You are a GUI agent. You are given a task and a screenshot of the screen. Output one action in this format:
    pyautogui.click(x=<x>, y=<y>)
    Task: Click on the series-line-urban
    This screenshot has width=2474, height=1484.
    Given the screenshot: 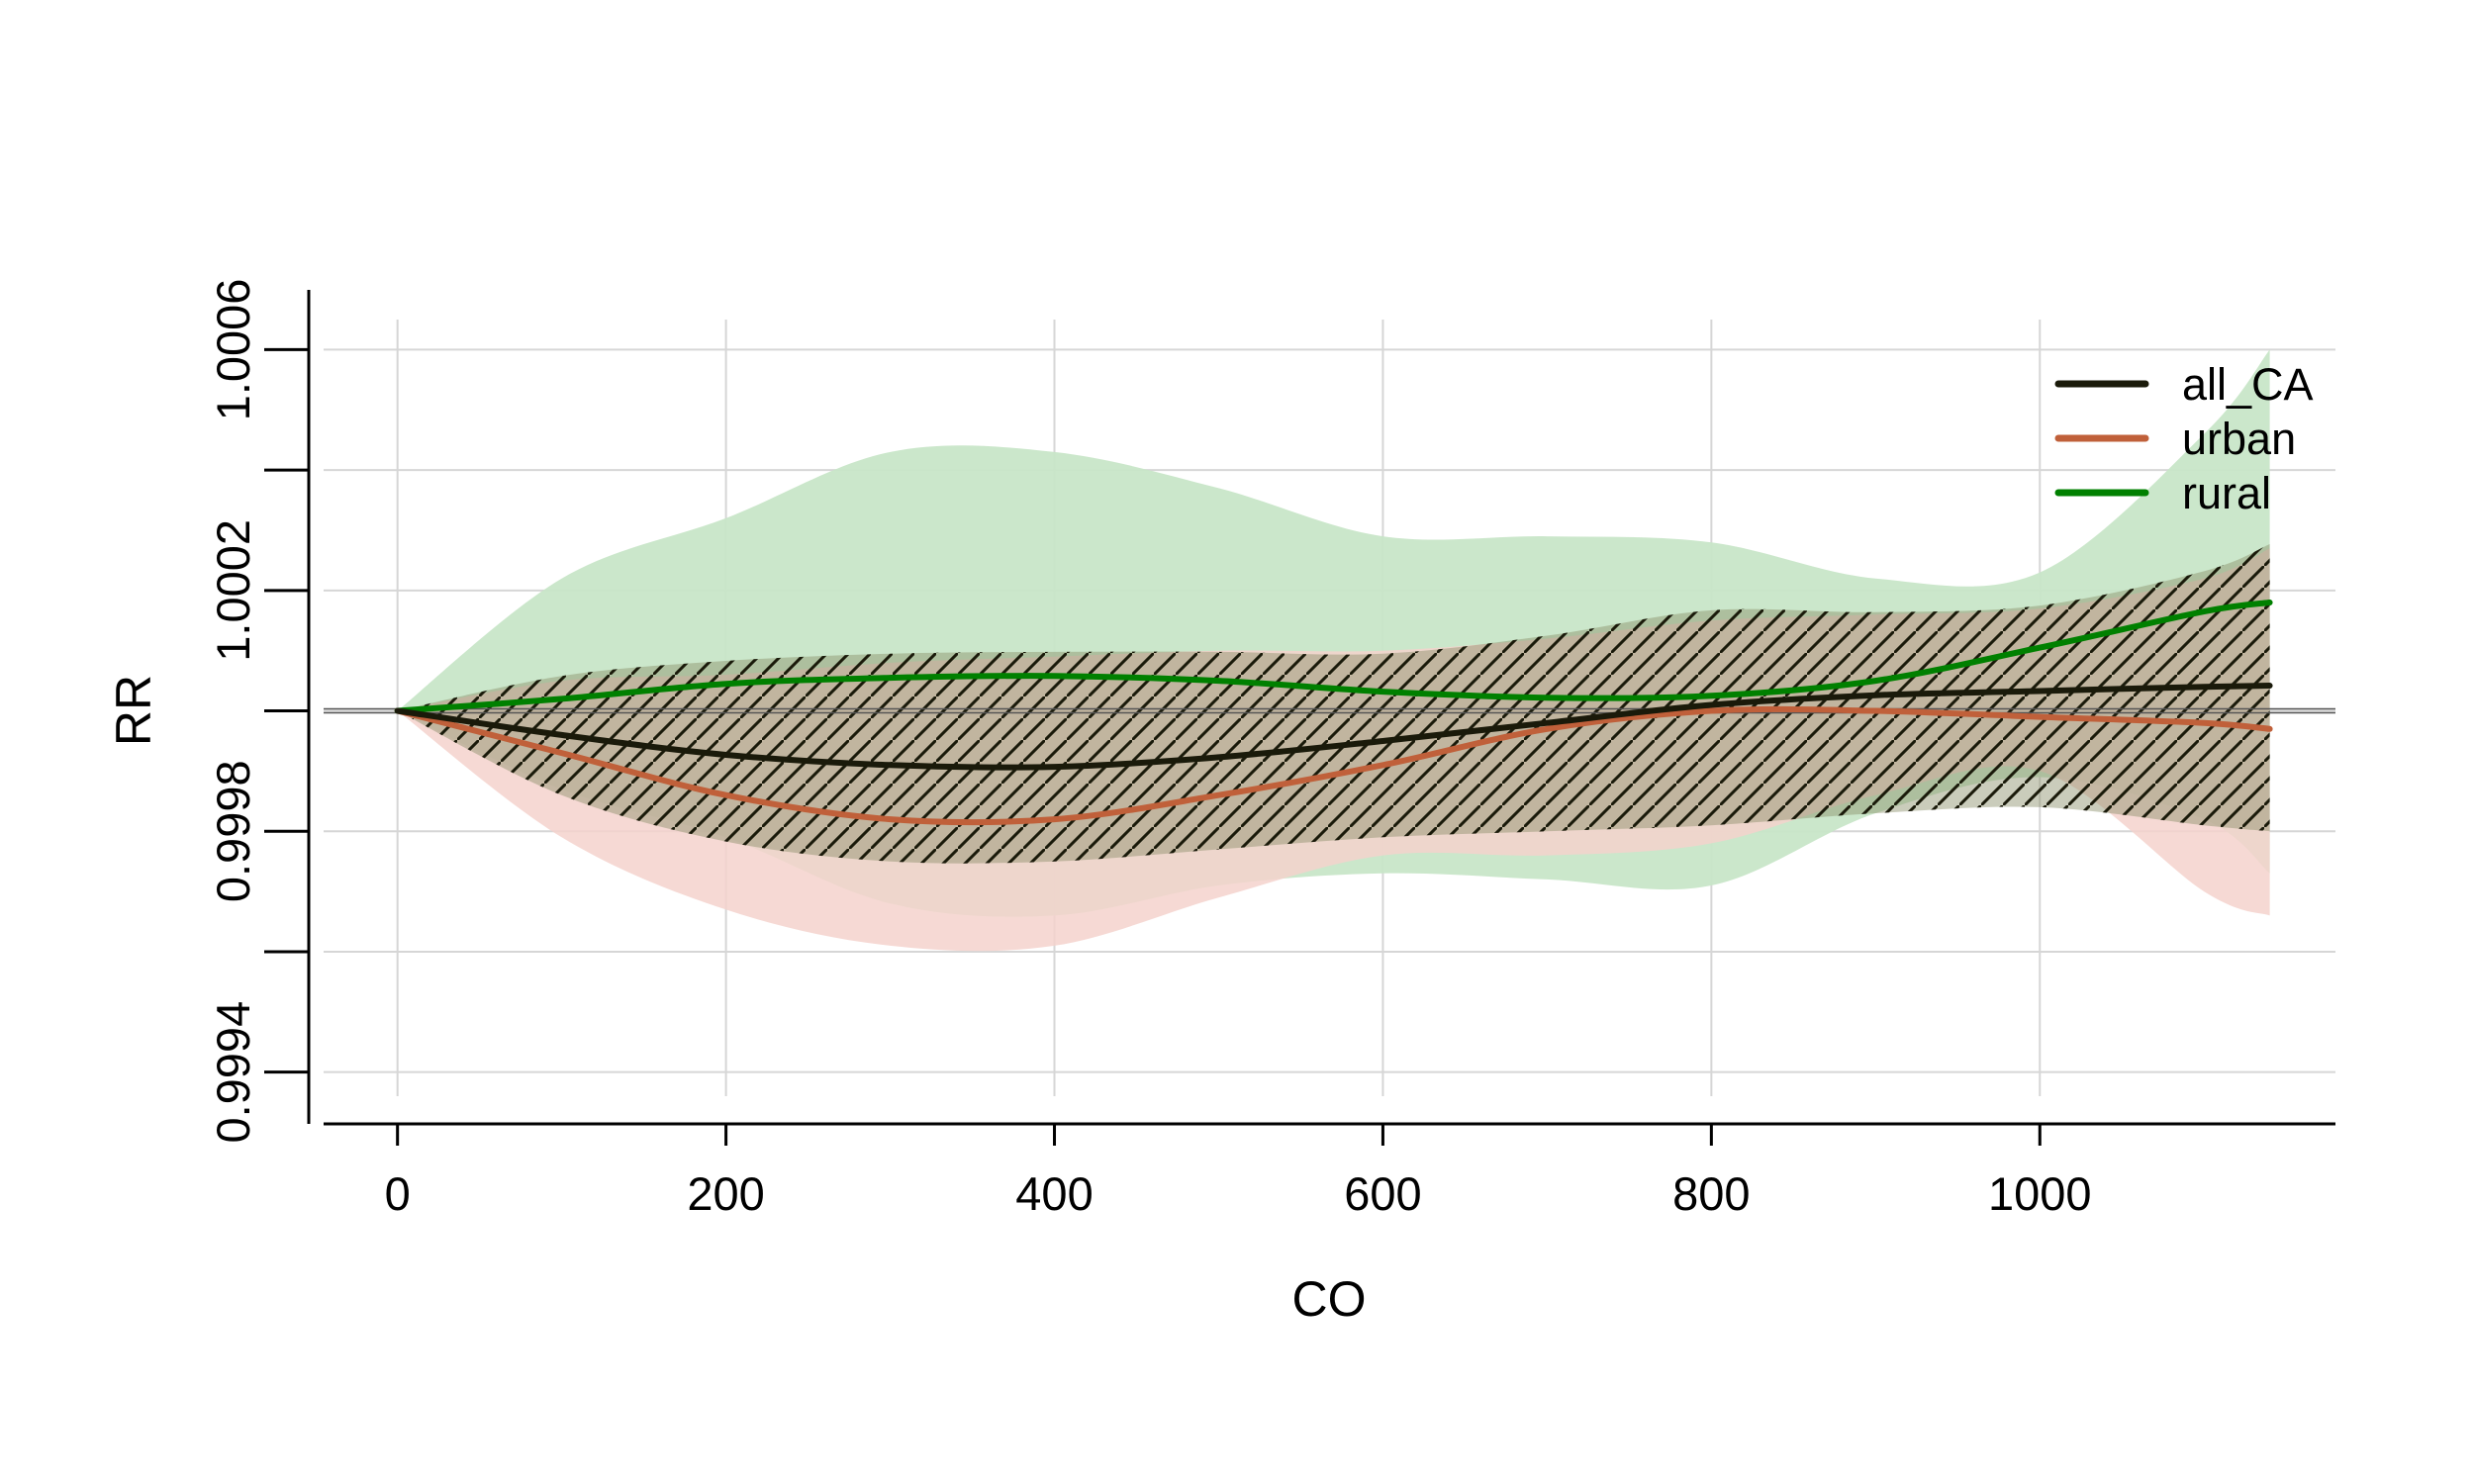 What is the action you would take?
    pyautogui.click(x=1334, y=765)
    